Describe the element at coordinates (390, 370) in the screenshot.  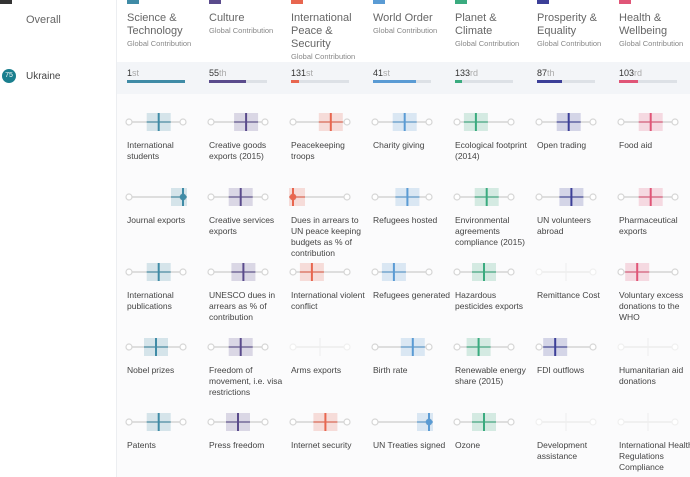
I see `indicator-label: Birth rate` at that location.